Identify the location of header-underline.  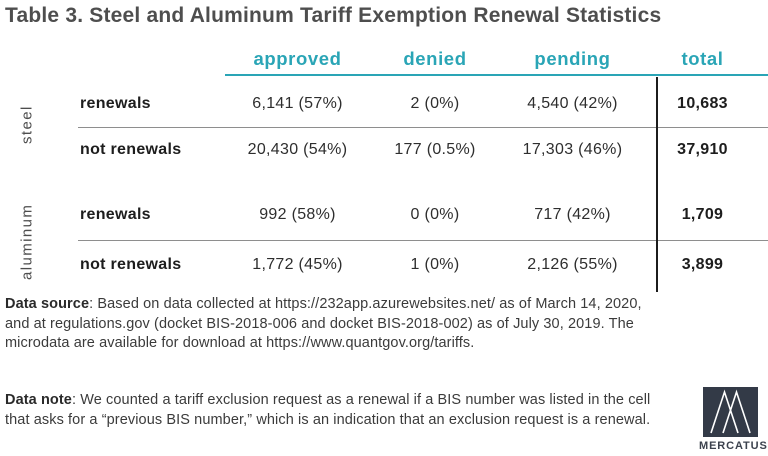
(496, 75).